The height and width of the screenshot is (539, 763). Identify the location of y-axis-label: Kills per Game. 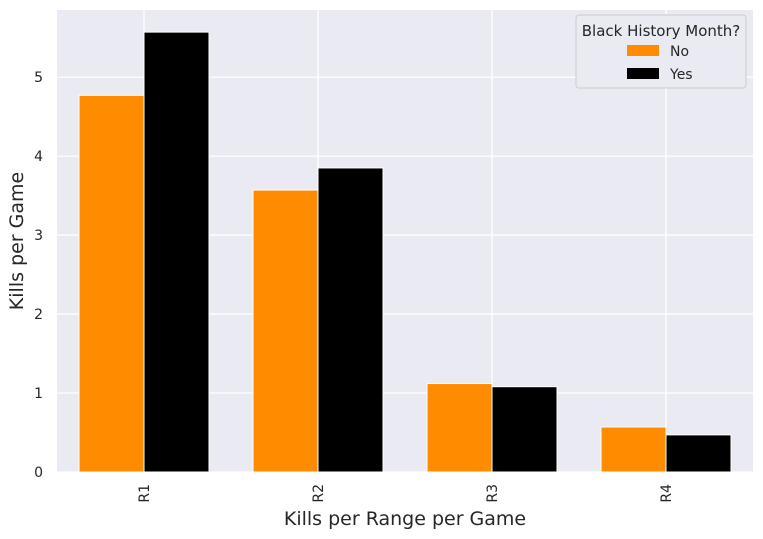
(17, 241).